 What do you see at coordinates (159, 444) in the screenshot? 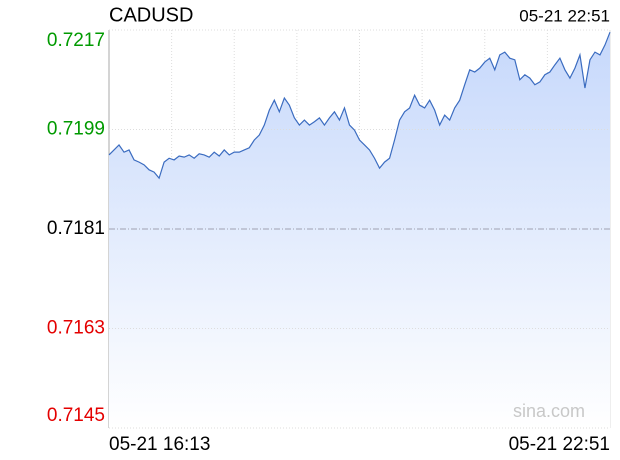
I see `x-tick-label: 05-21 16:13` at bounding box center [159, 444].